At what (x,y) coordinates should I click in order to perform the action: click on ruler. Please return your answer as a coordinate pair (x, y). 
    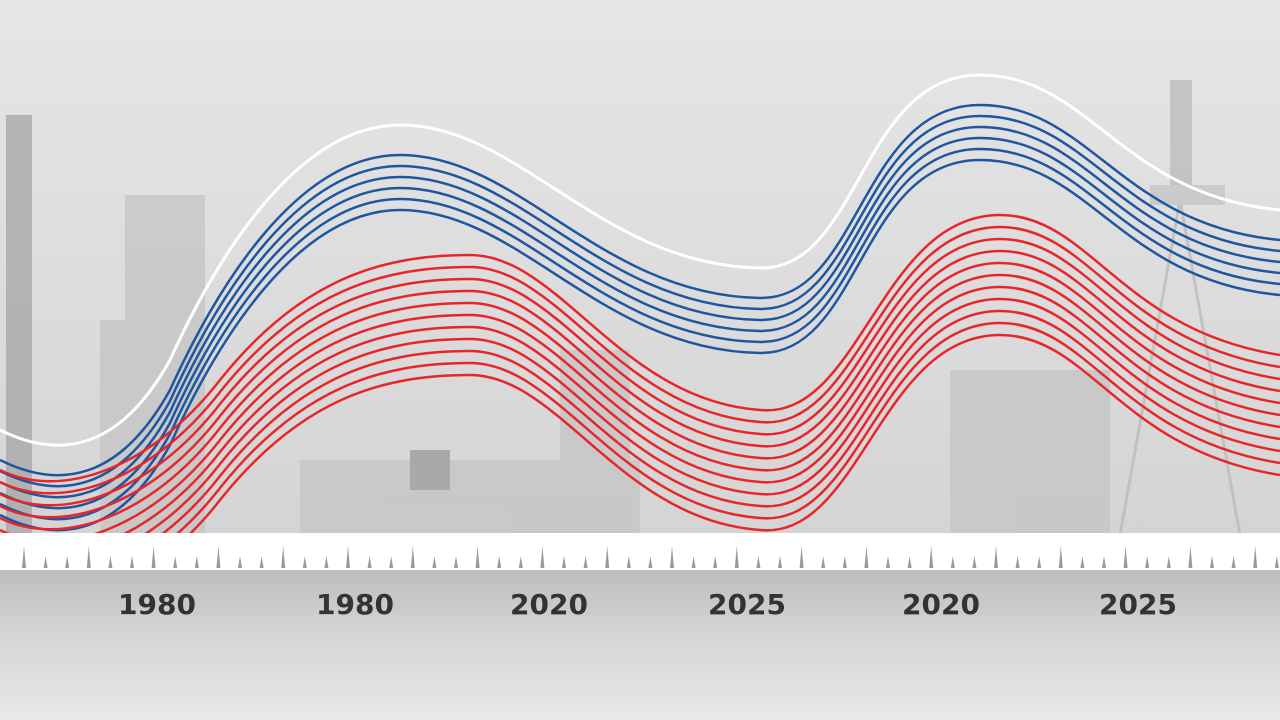
    Looking at the image, I should click on (640, 551).